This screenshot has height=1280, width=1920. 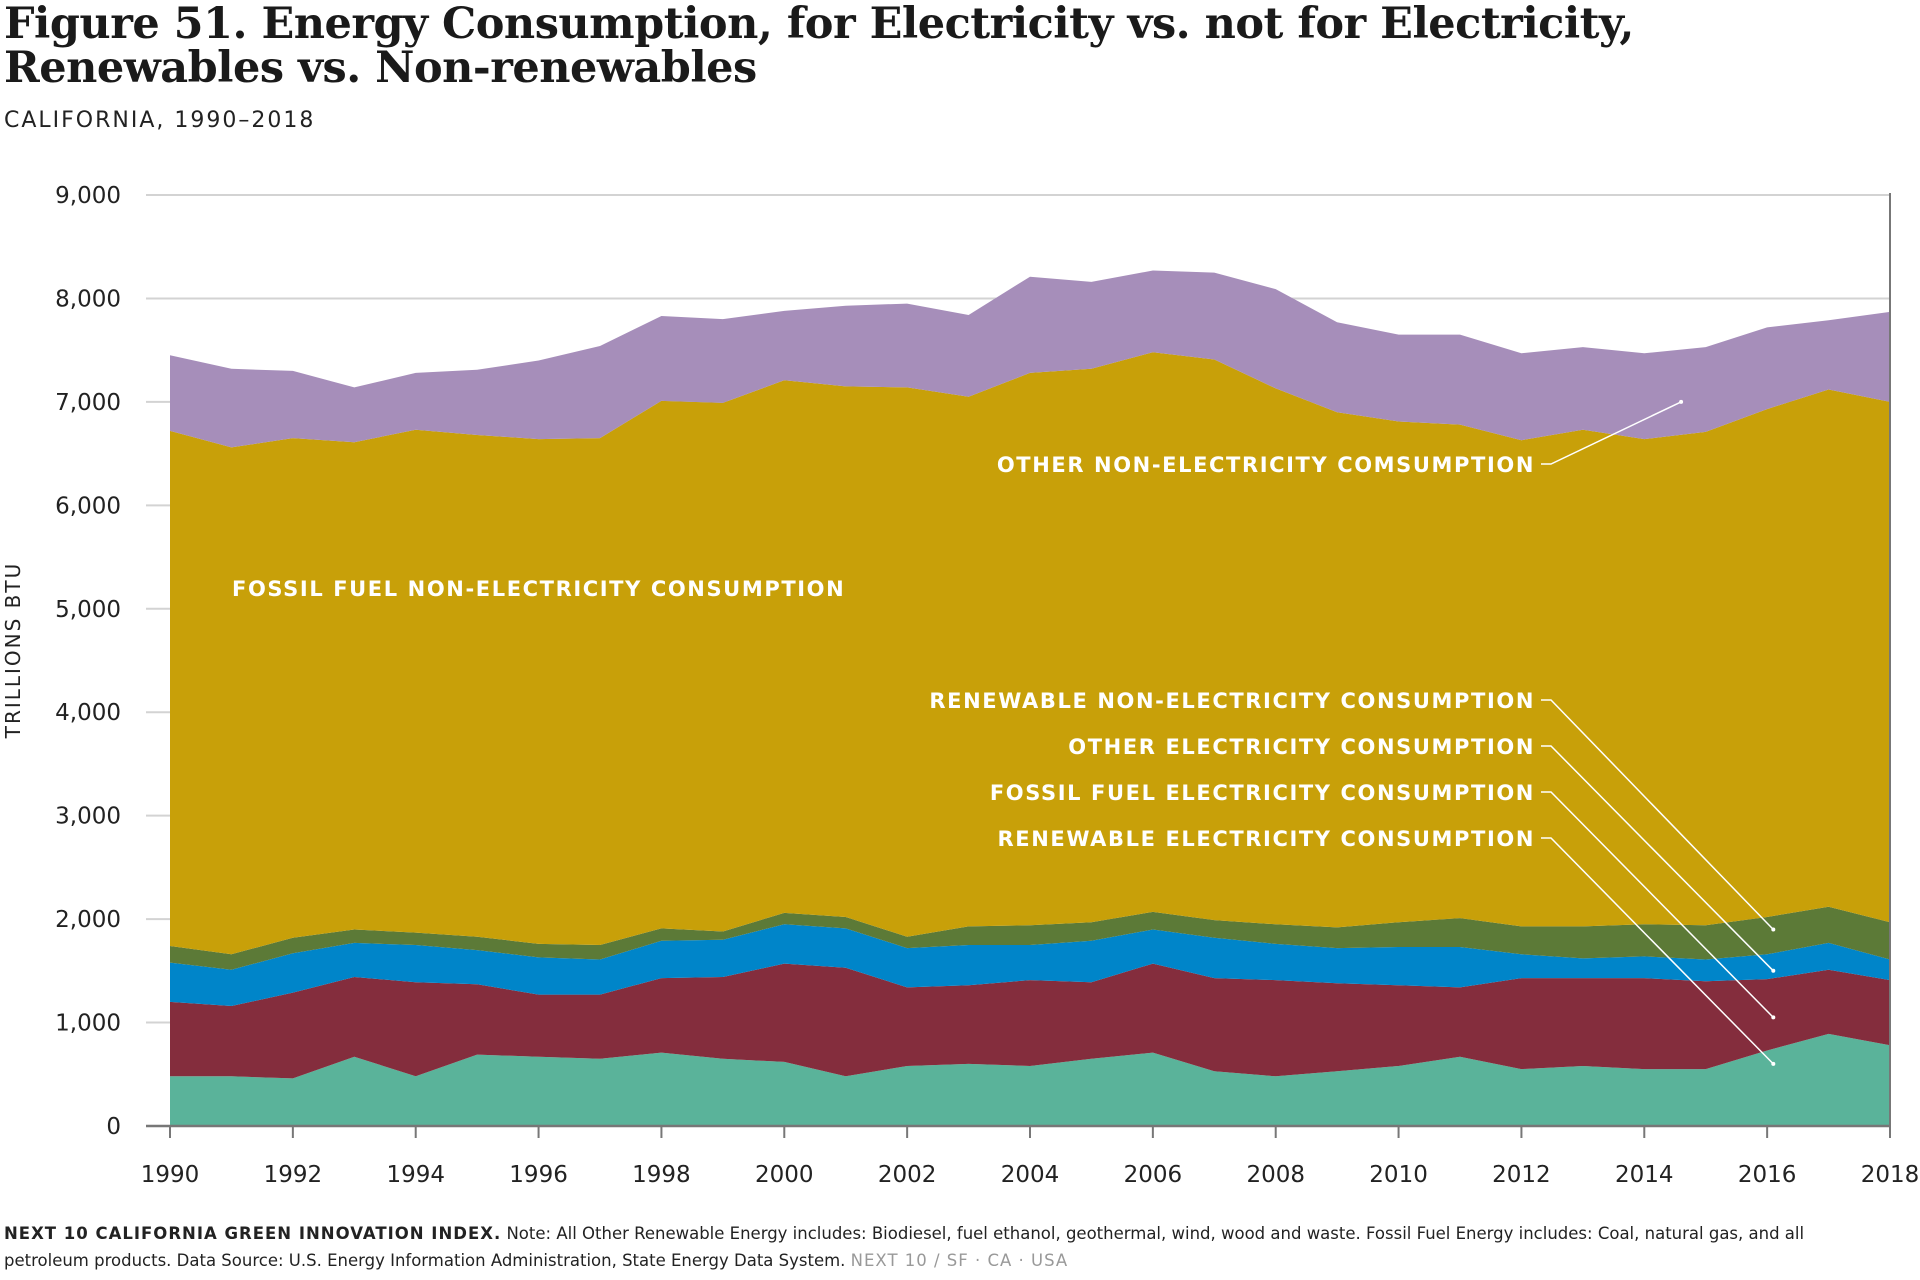 What do you see at coordinates (88, 817) in the screenshot?
I see `y-tick-label: 3,000` at bounding box center [88, 817].